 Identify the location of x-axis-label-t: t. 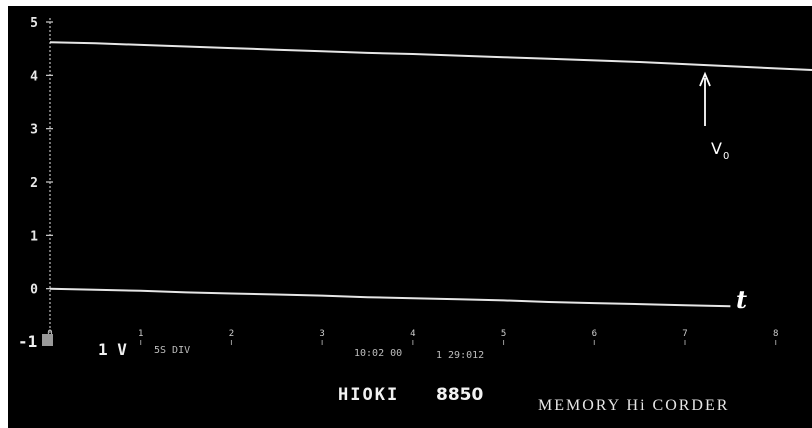
(741, 299).